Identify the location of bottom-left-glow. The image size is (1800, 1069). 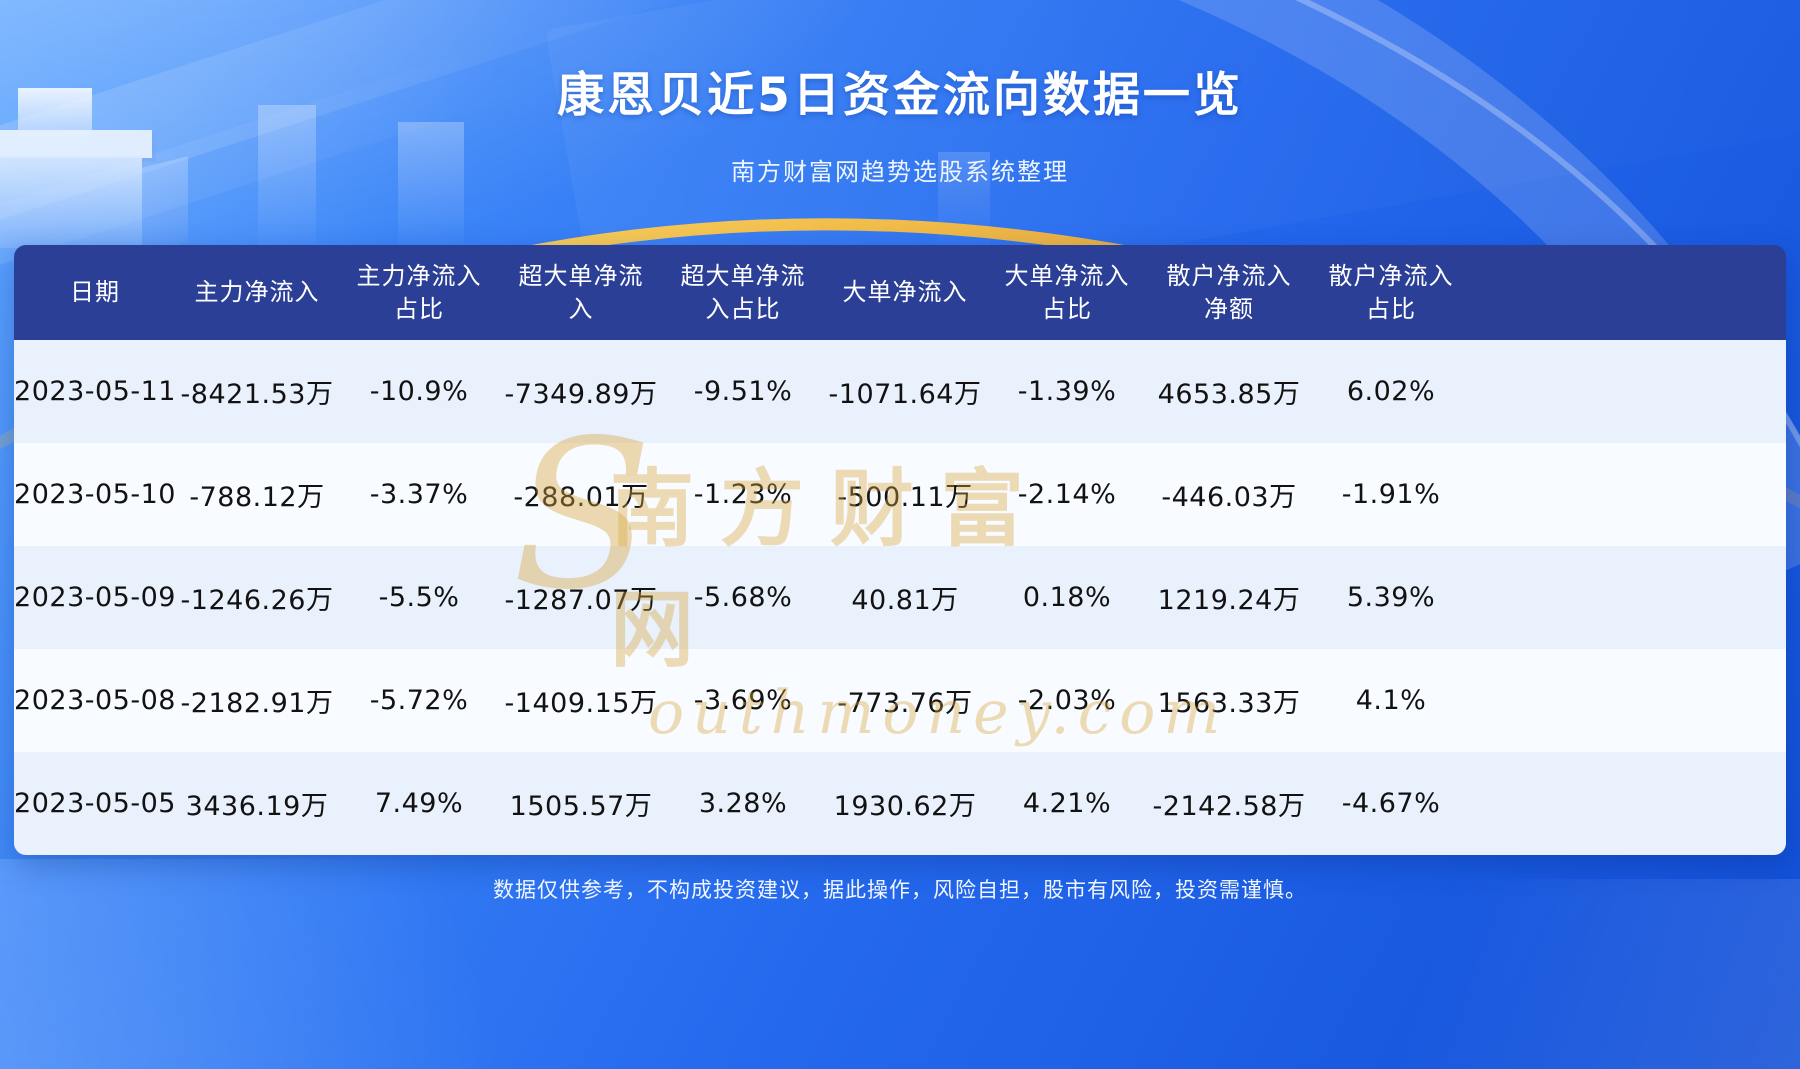
(380, 964).